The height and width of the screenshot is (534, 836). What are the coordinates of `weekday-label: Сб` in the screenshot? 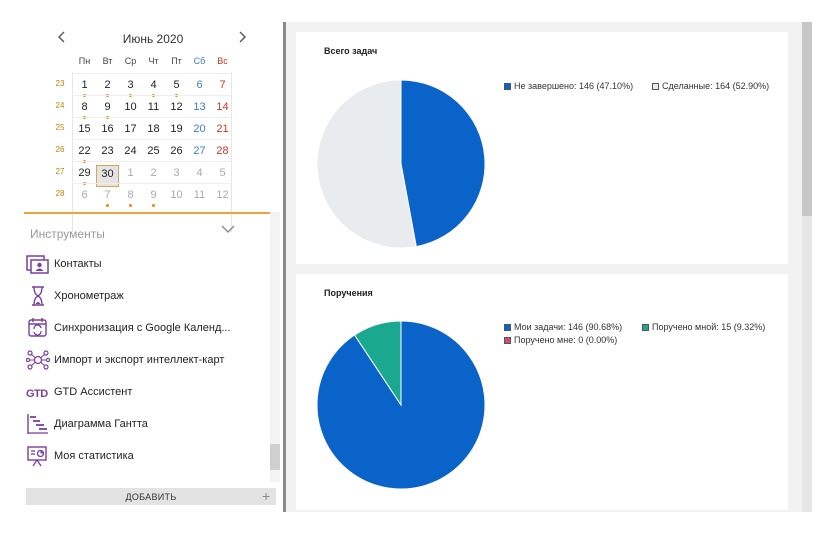 It's located at (199, 61).